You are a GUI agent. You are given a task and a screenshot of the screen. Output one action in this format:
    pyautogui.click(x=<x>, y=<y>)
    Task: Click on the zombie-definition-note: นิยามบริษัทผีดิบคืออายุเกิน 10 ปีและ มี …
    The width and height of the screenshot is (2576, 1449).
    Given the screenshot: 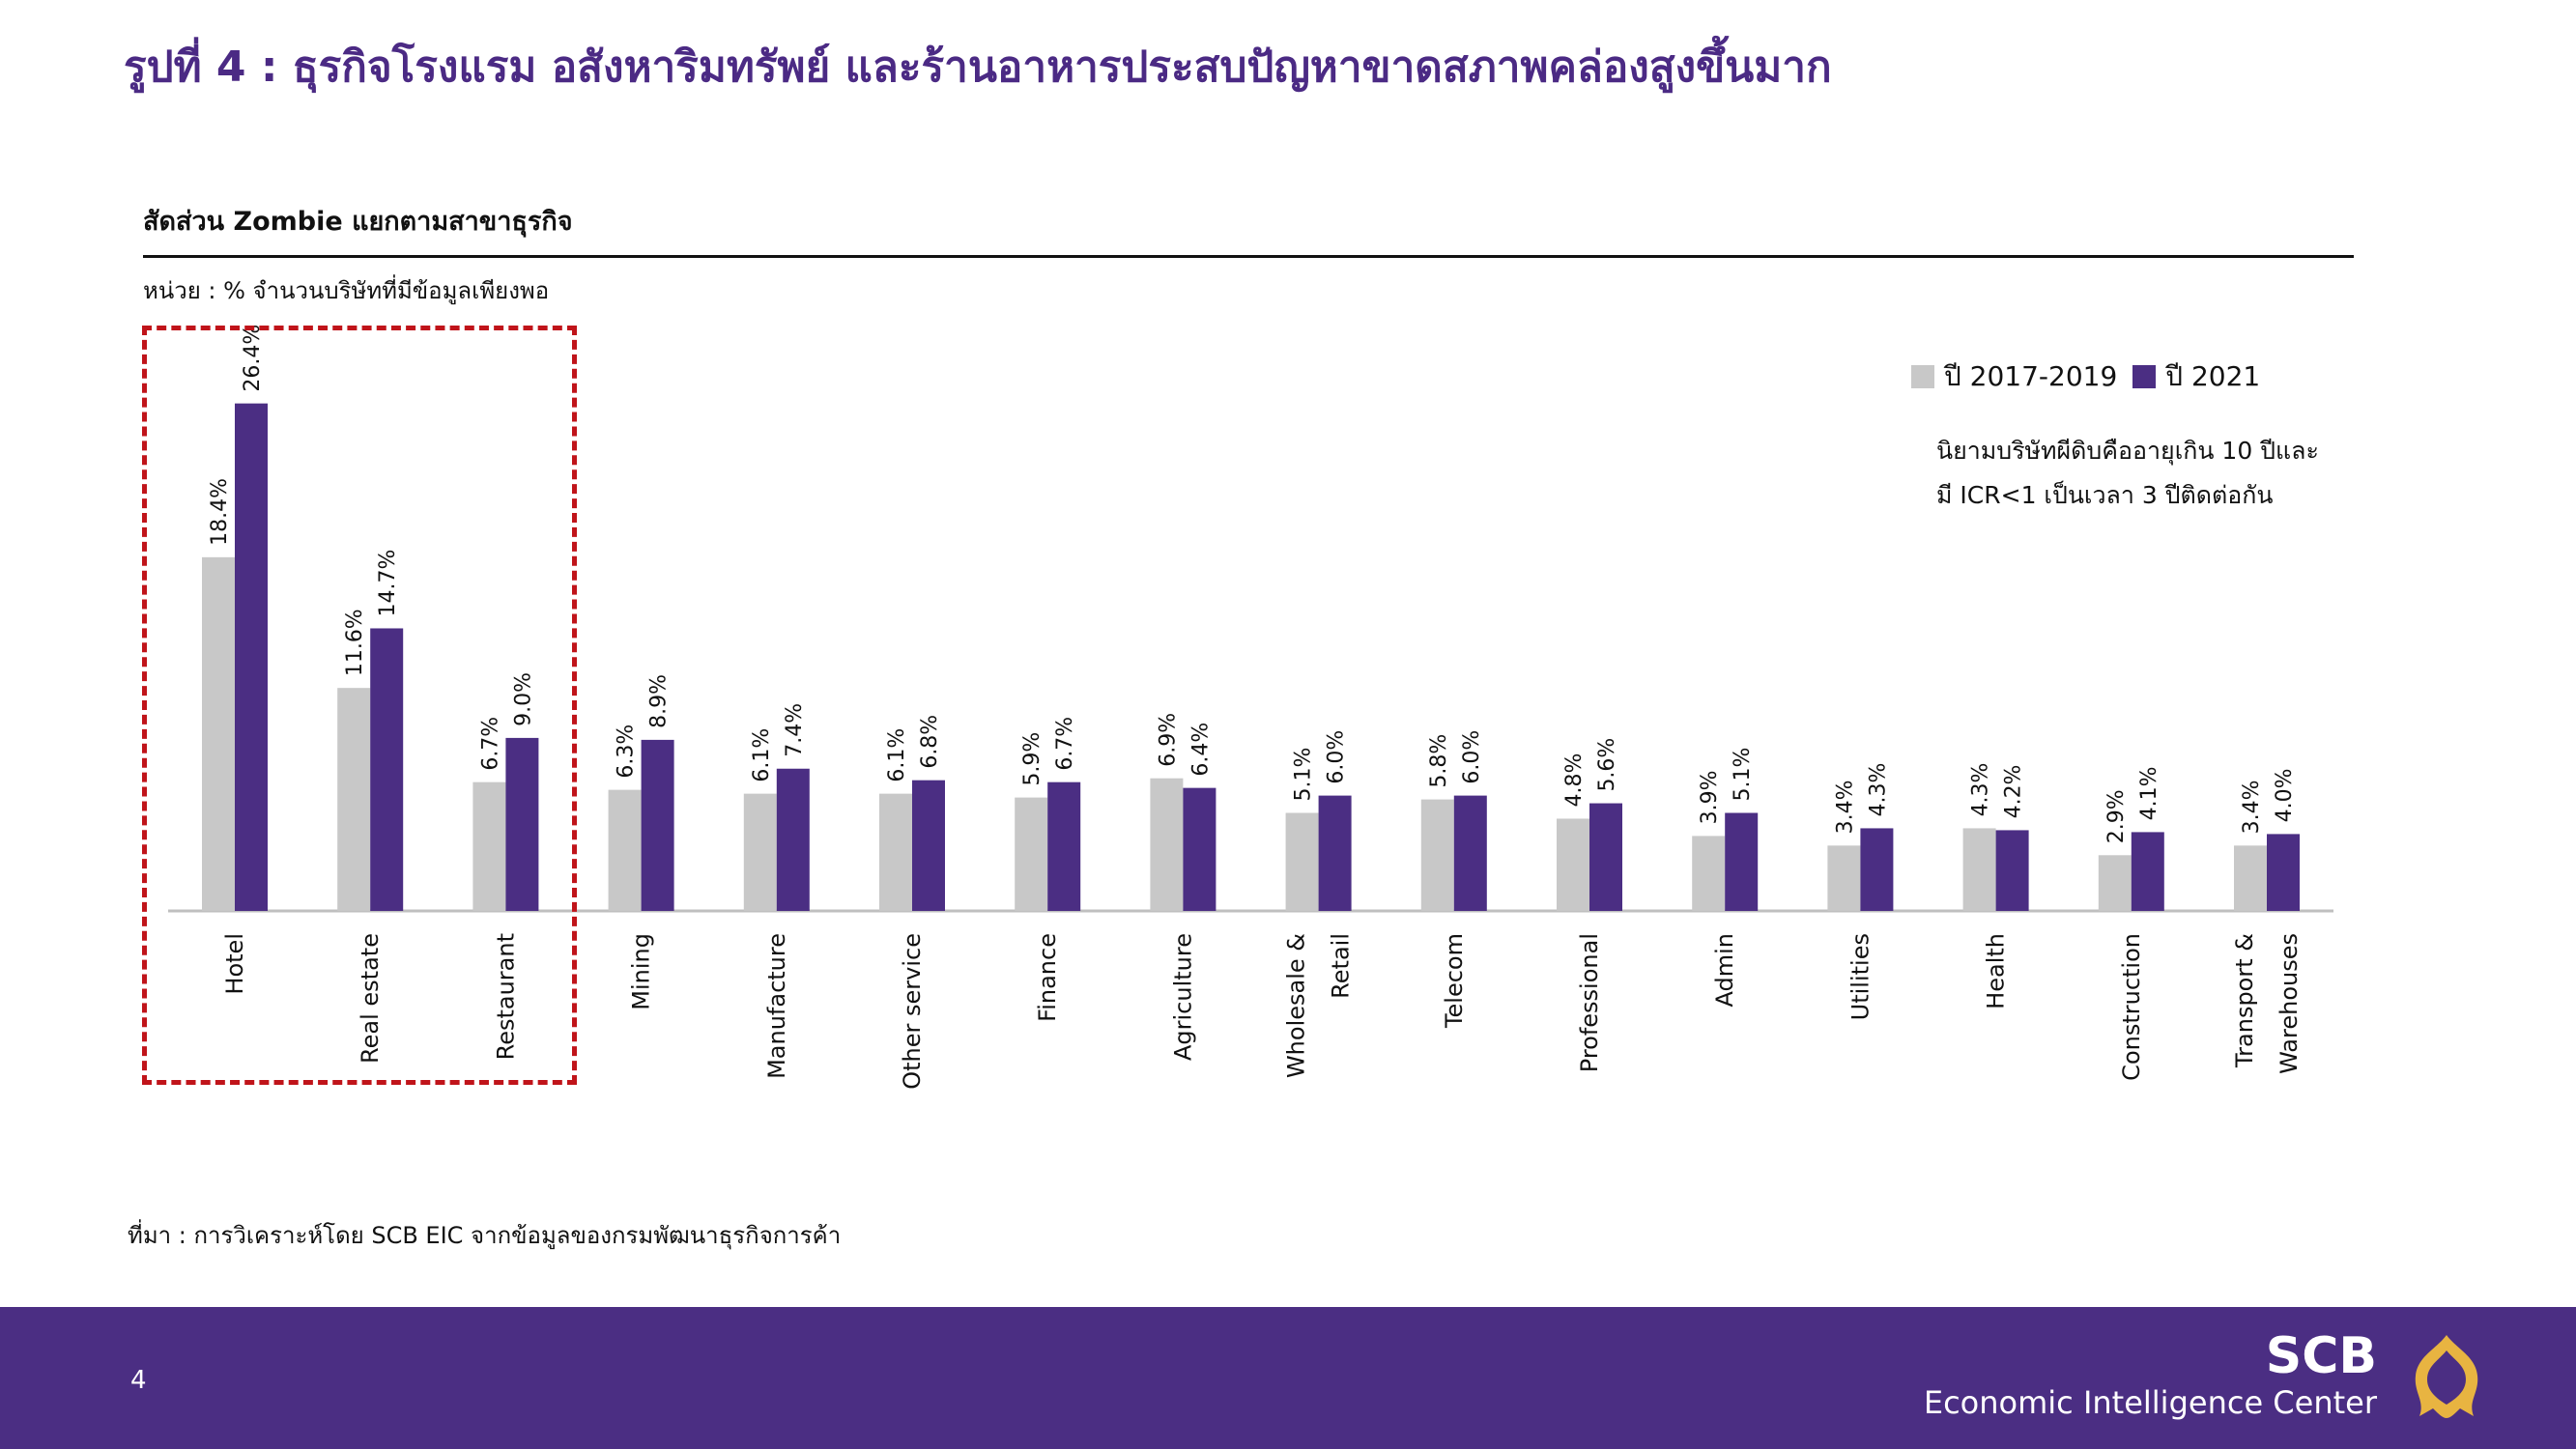 What is the action you would take?
    pyautogui.click(x=2149, y=473)
    